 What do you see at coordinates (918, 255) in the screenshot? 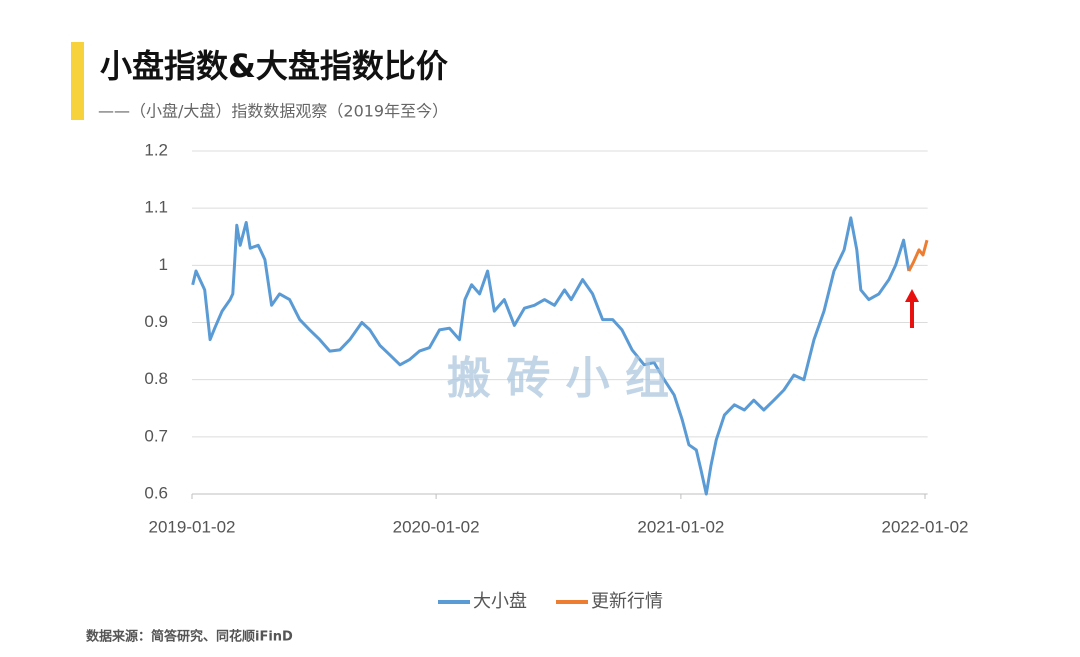
I see `series-line` at bounding box center [918, 255].